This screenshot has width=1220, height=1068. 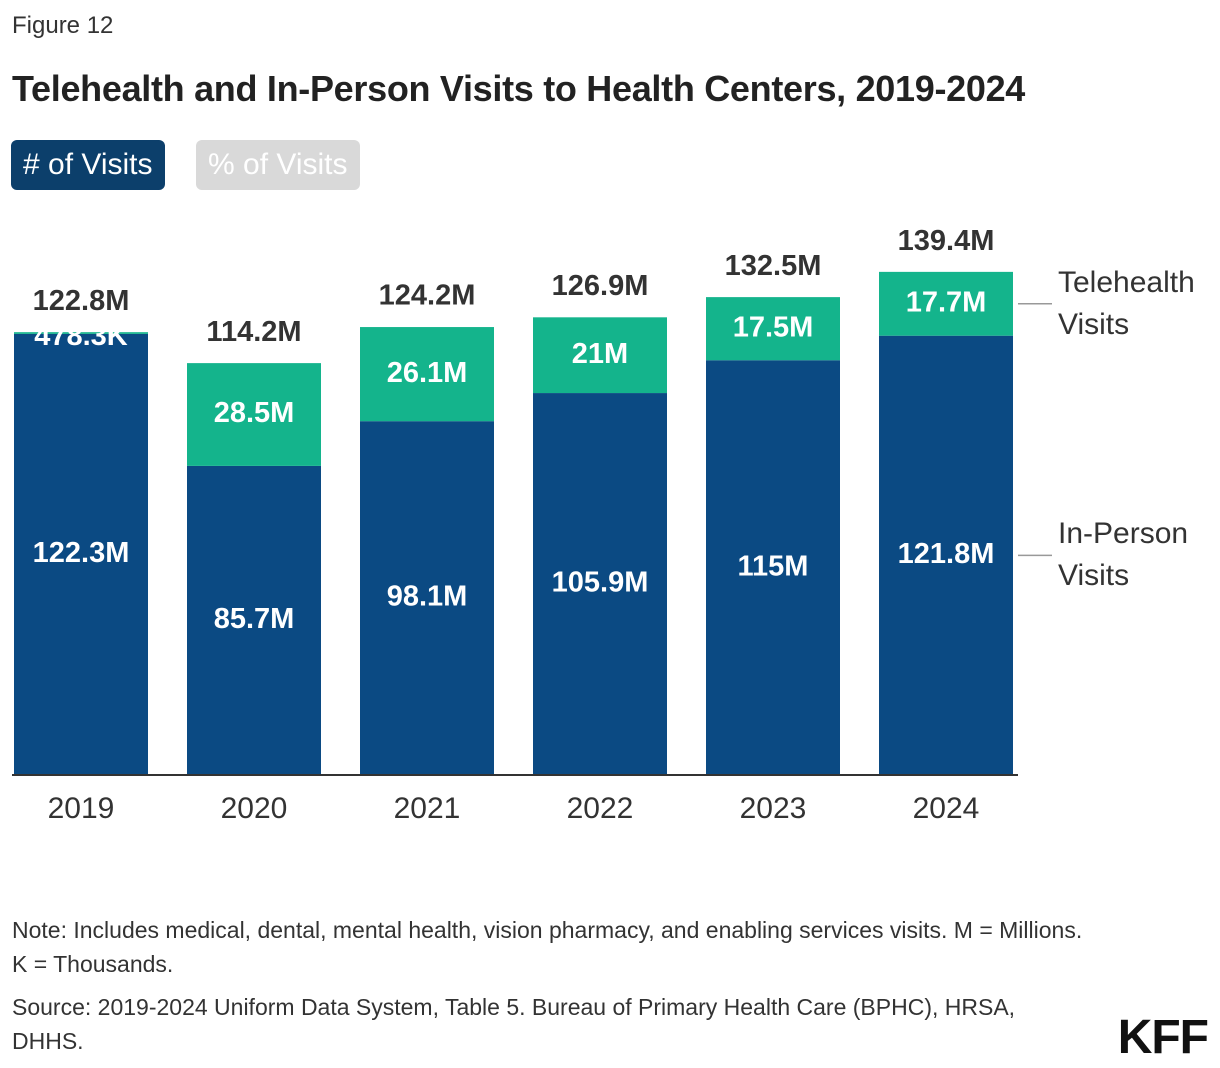 I want to click on value-label: 28.5M, so click(x=254, y=413).